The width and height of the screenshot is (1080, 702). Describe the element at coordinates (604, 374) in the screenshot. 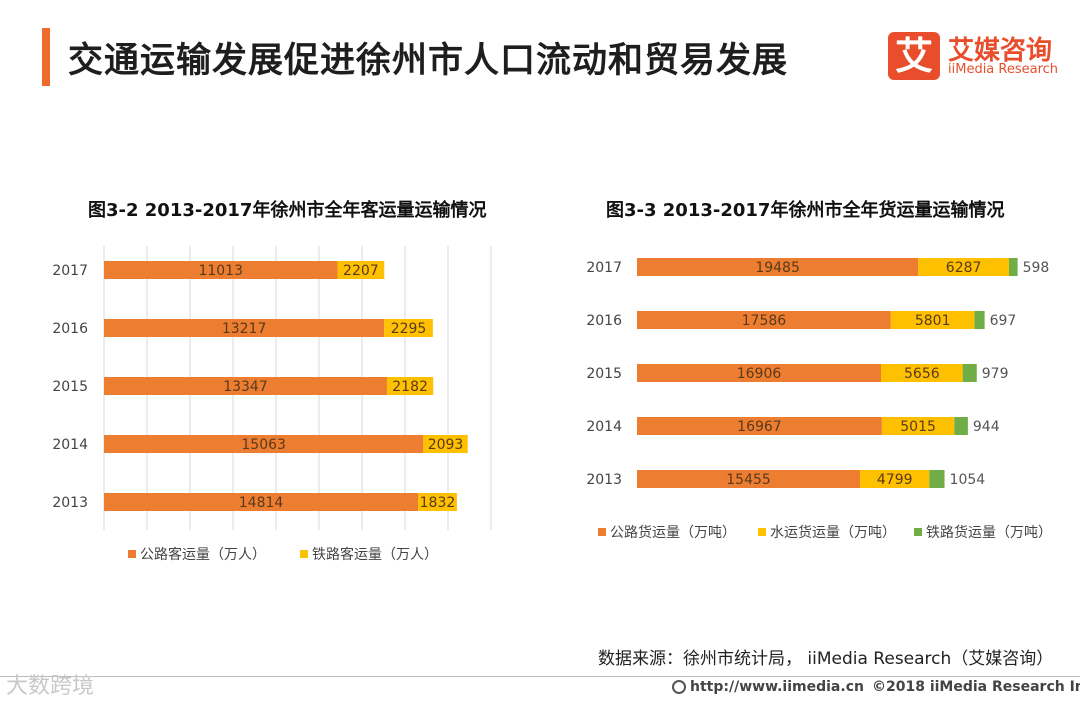

I see `freight-year-label: 2015` at that location.